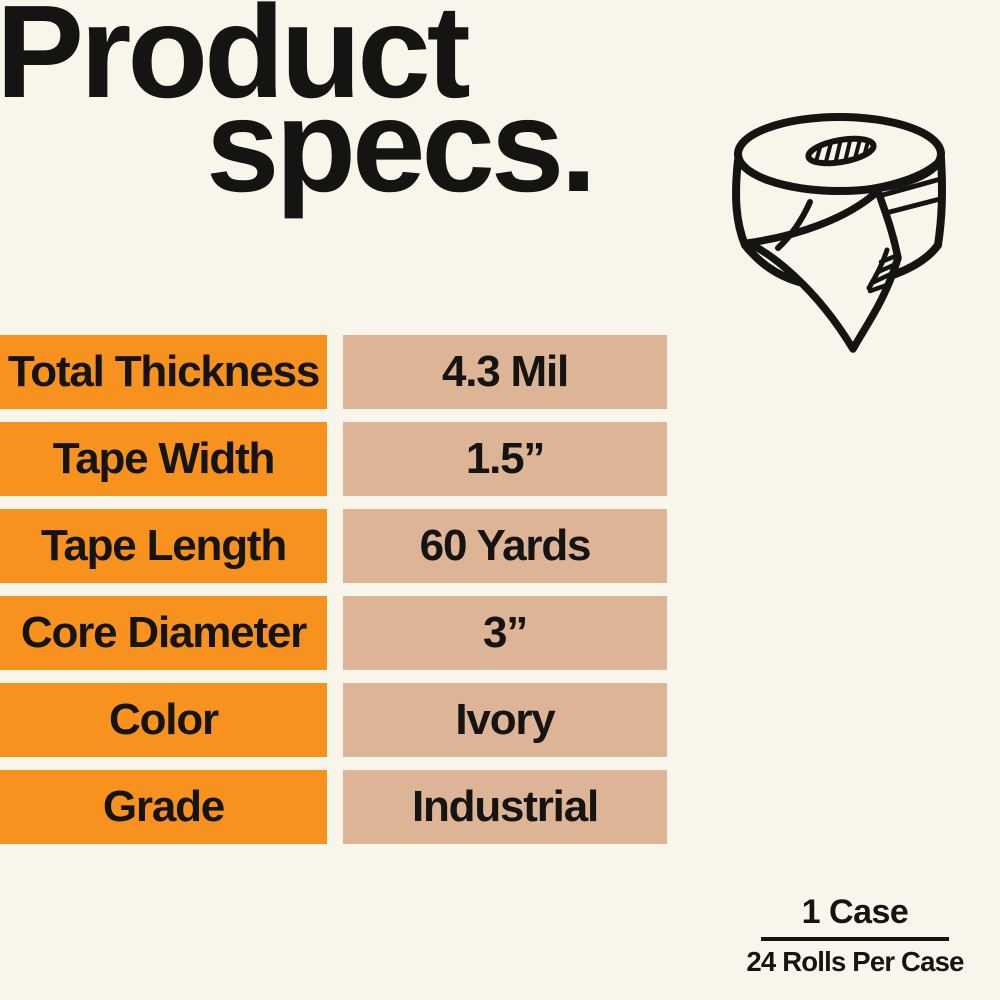  I want to click on spec-row: Core Diameter 3”, so click(333, 633).